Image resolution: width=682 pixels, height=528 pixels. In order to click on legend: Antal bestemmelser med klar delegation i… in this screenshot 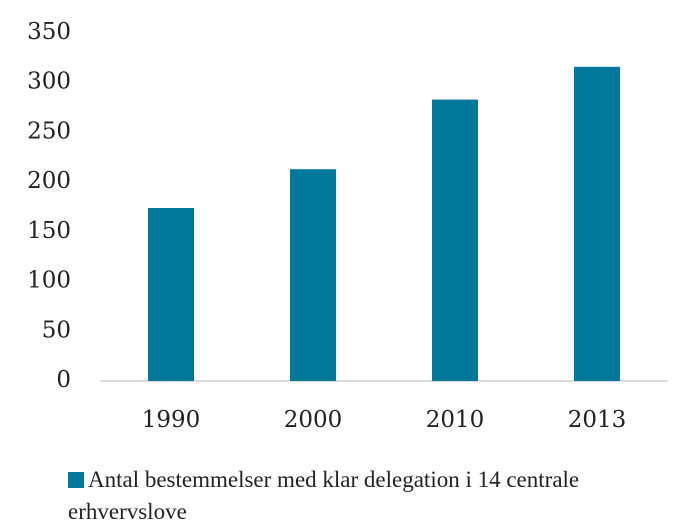, I will do `click(368, 496)`.